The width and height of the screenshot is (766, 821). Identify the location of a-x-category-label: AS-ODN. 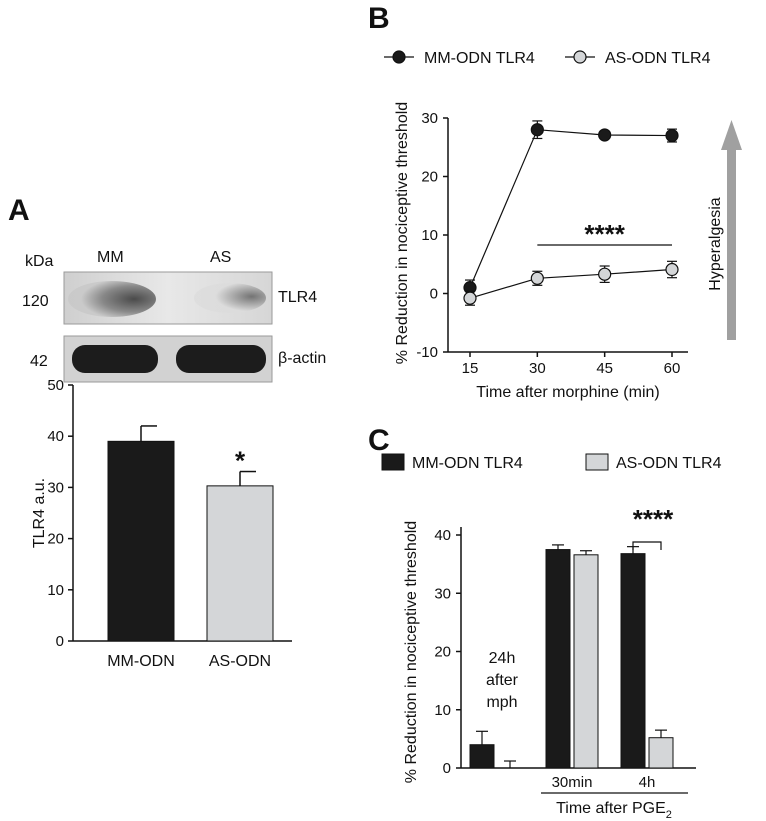
(240, 661).